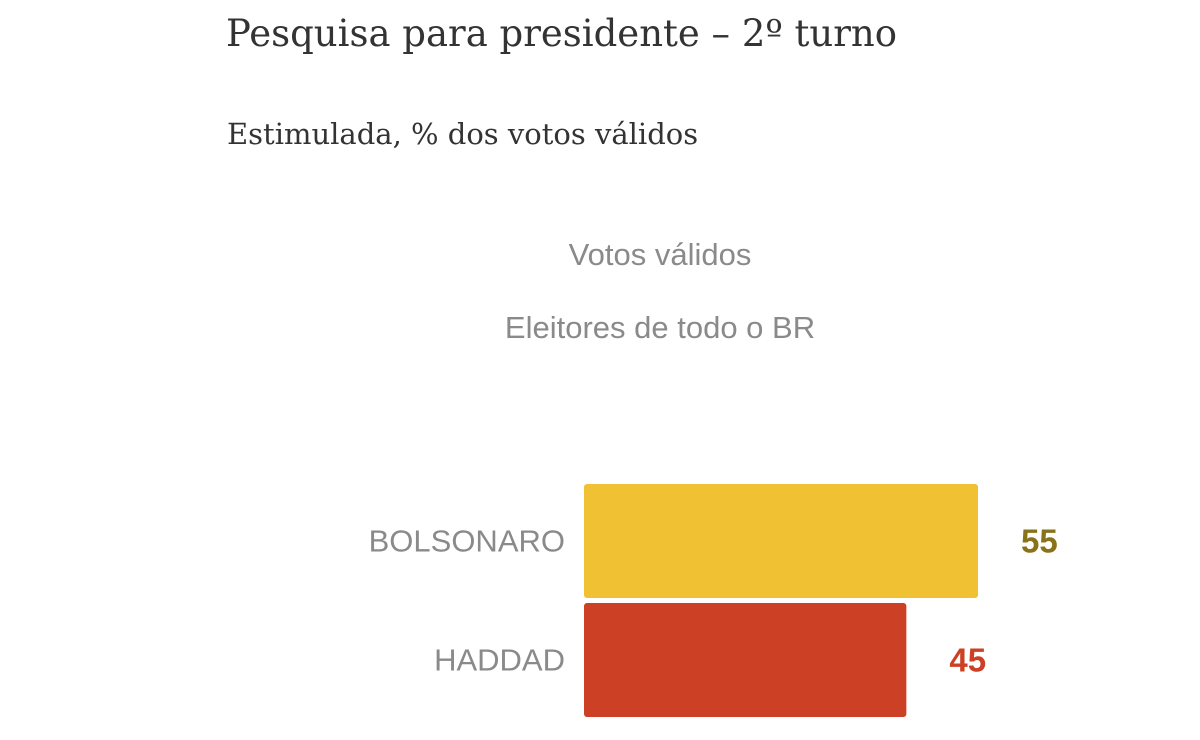  What do you see at coordinates (467, 541) in the screenshot?
I see `category-label-bolsonaro: BOLSONARO` at bounding box center [467, 541].